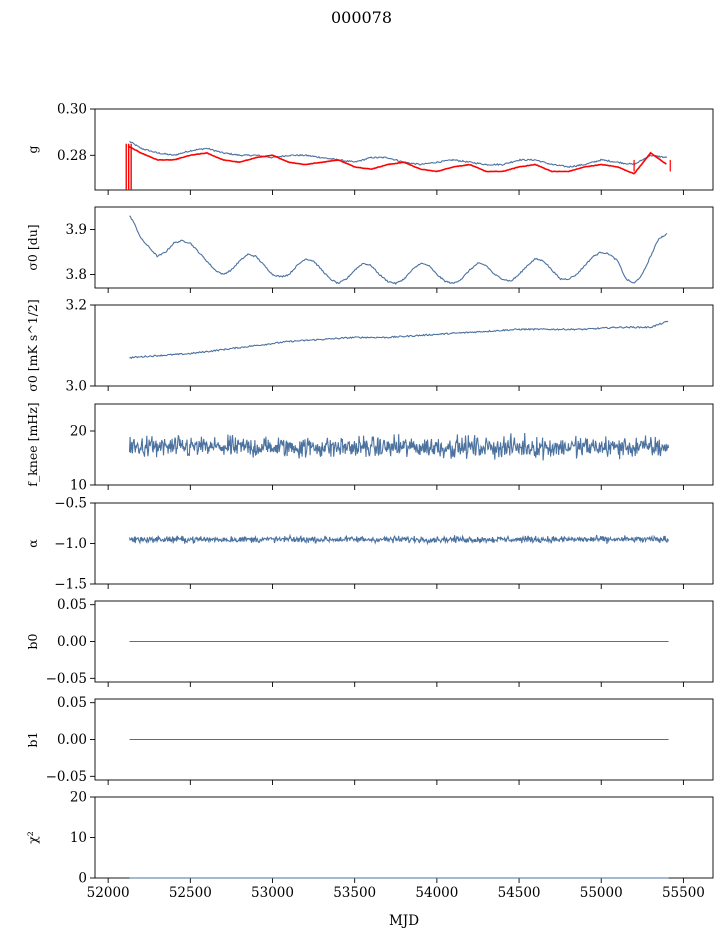  What do you see at coordinates (404, 921) in the screenshot?
I see `x-axis-label: MJD` at bounding box center [404, 921].